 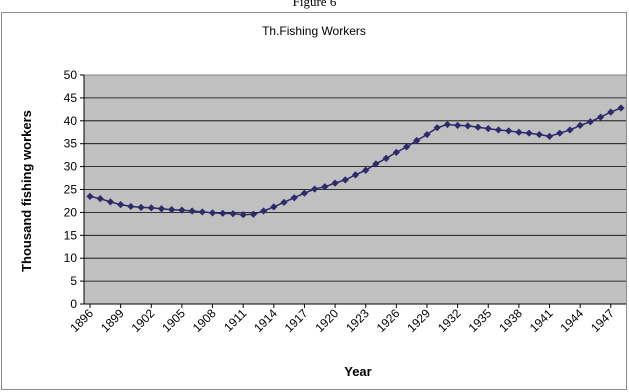 I want to click on x-tick-label: 1935, so click(x=480, y=320).